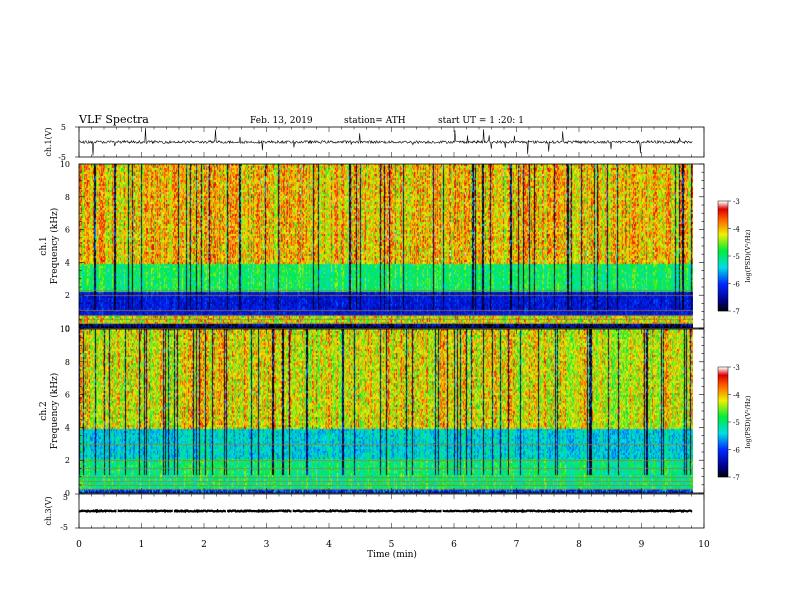  What do you see at coordinates (736, 202) in the screenshot?
I see `ch1-colorbar-tick-label: -3` at bounding box center [736, 202].